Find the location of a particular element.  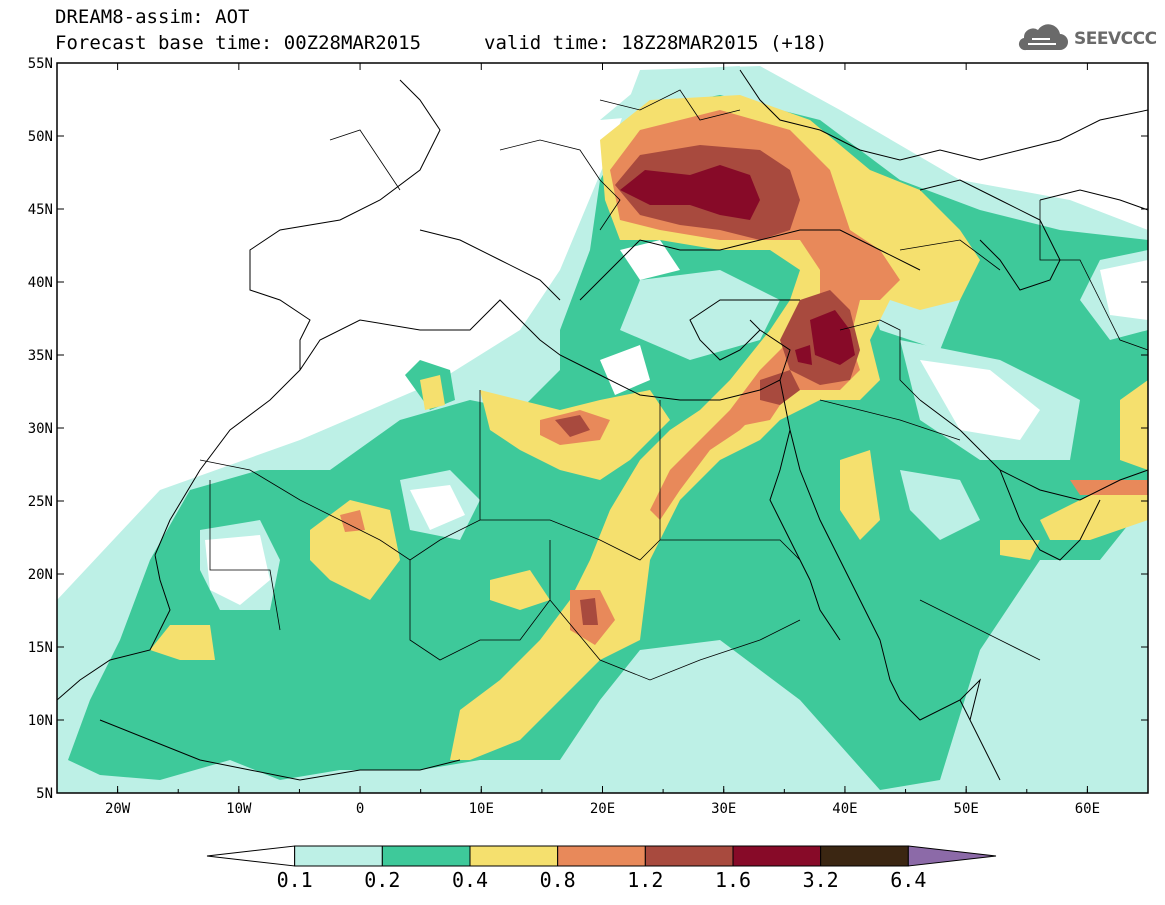

logo-text: SEEVCCC is located at coordinates (1115, 39).